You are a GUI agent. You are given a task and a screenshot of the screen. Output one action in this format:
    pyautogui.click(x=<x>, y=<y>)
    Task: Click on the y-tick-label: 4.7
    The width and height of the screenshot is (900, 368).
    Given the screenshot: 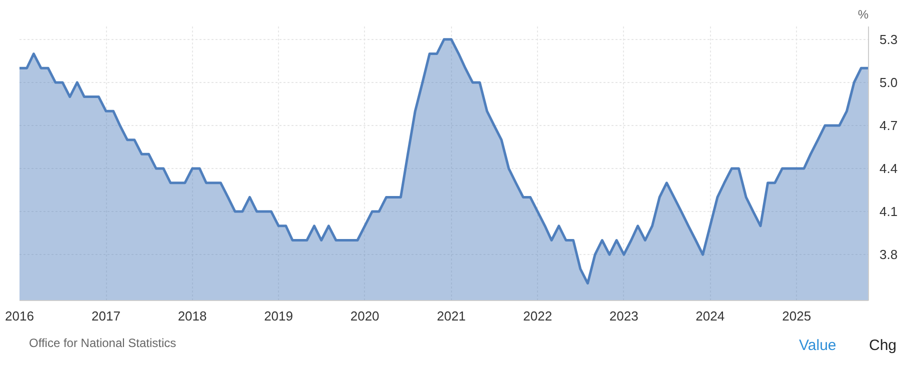 What is the action you would take?
    pyautogui.click(x=889, y=125)
    